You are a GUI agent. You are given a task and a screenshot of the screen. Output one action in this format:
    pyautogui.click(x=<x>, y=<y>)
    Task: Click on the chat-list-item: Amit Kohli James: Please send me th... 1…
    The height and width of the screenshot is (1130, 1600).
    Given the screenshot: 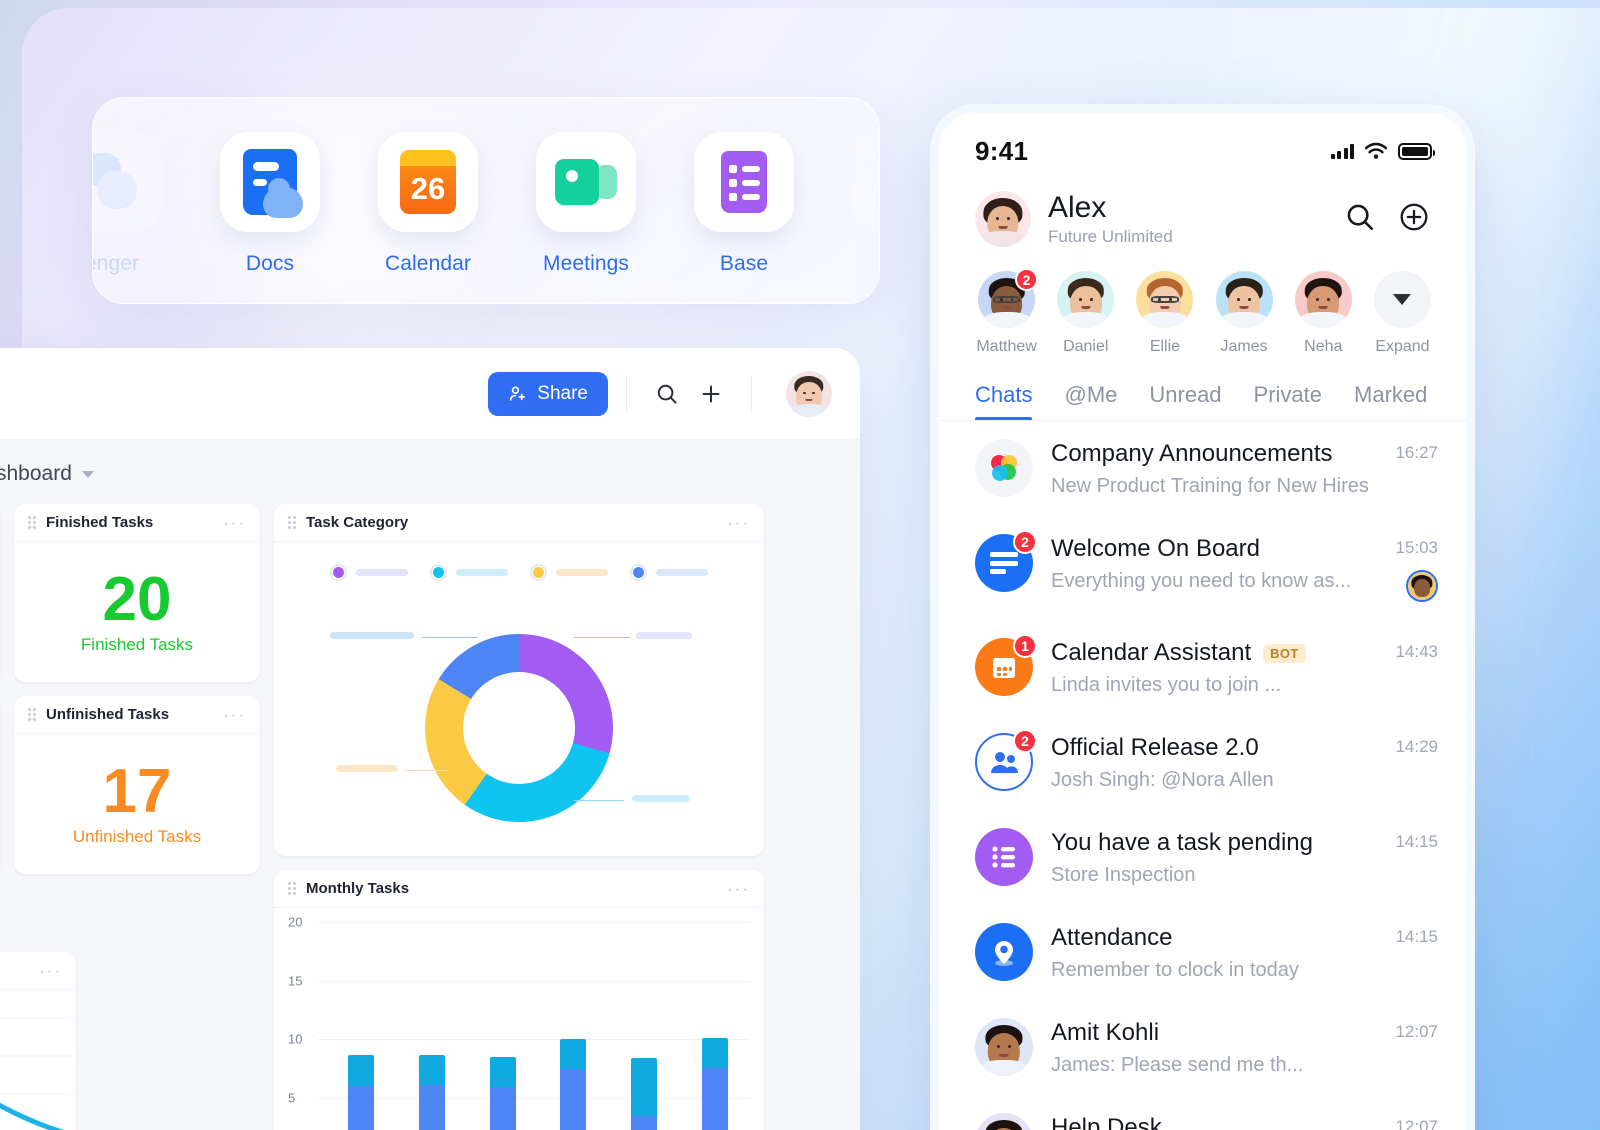 What is the action you would take?
    pyautogui.click(x=1202, y=1047)
    